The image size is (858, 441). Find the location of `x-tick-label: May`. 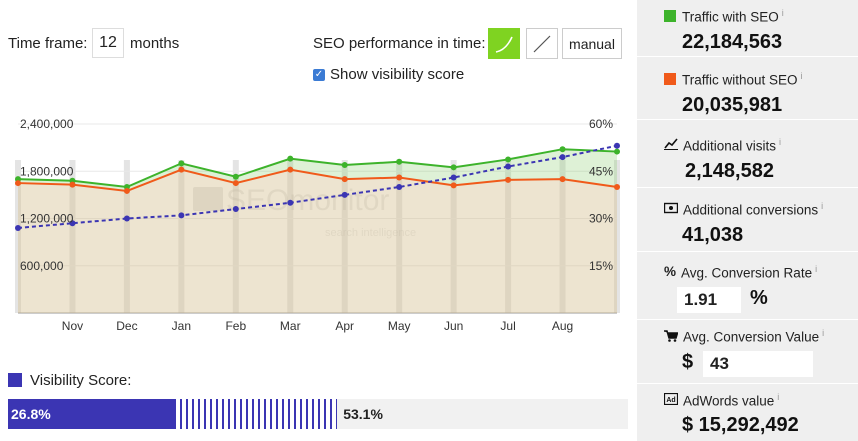

x-tick-label: May is located at coordinates (399, 326).